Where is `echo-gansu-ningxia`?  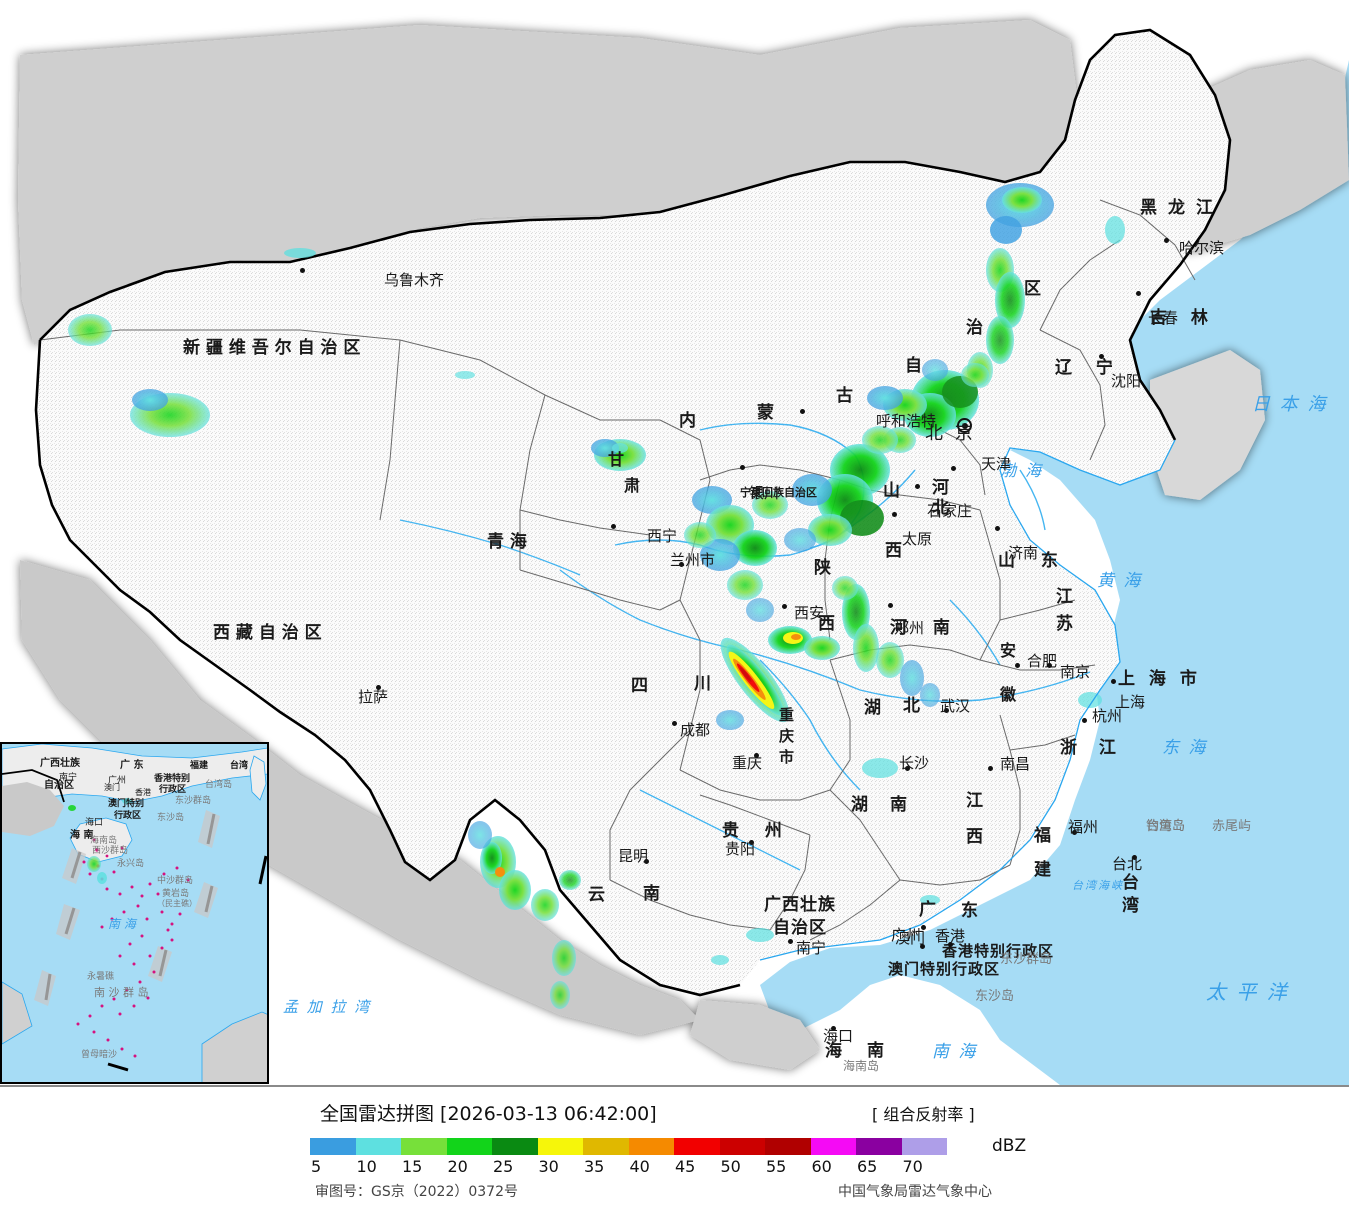
echo-gansu-ningxia is located at coordinates (689, 530).